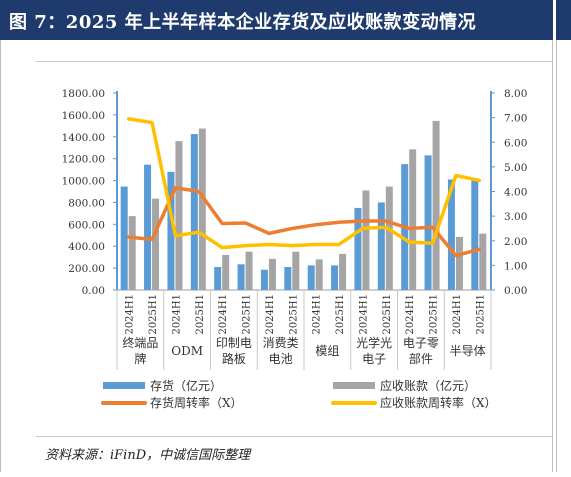 This screenshot has height=477, width=571. What do you see at coordinates (515, 217) in the screenshot?
I see `right-tick-label: 3.00` at bounding box center [515, 217].